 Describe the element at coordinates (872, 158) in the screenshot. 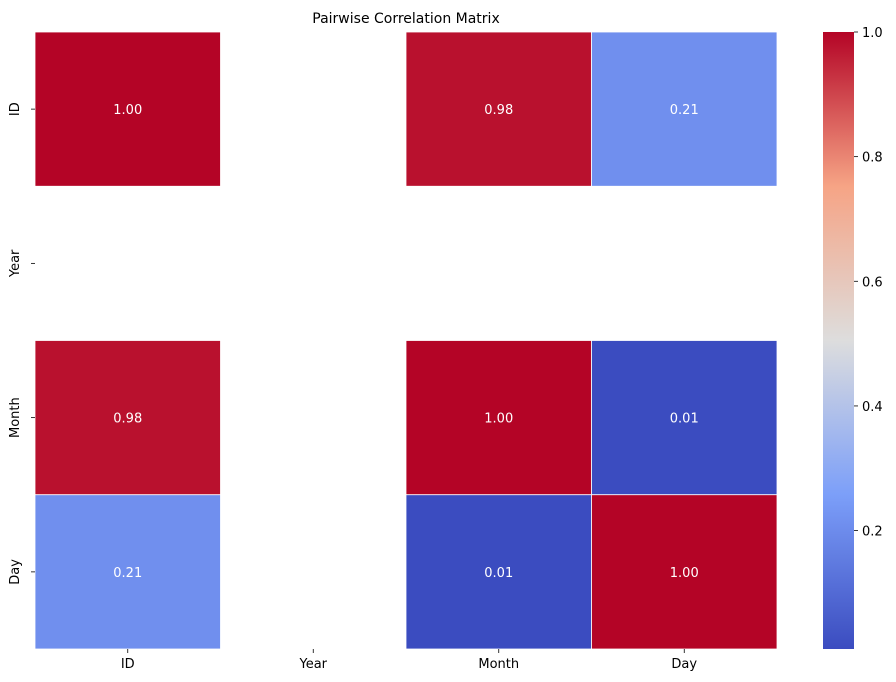

I see `colorbar-tick-label: 0.8` at that location.